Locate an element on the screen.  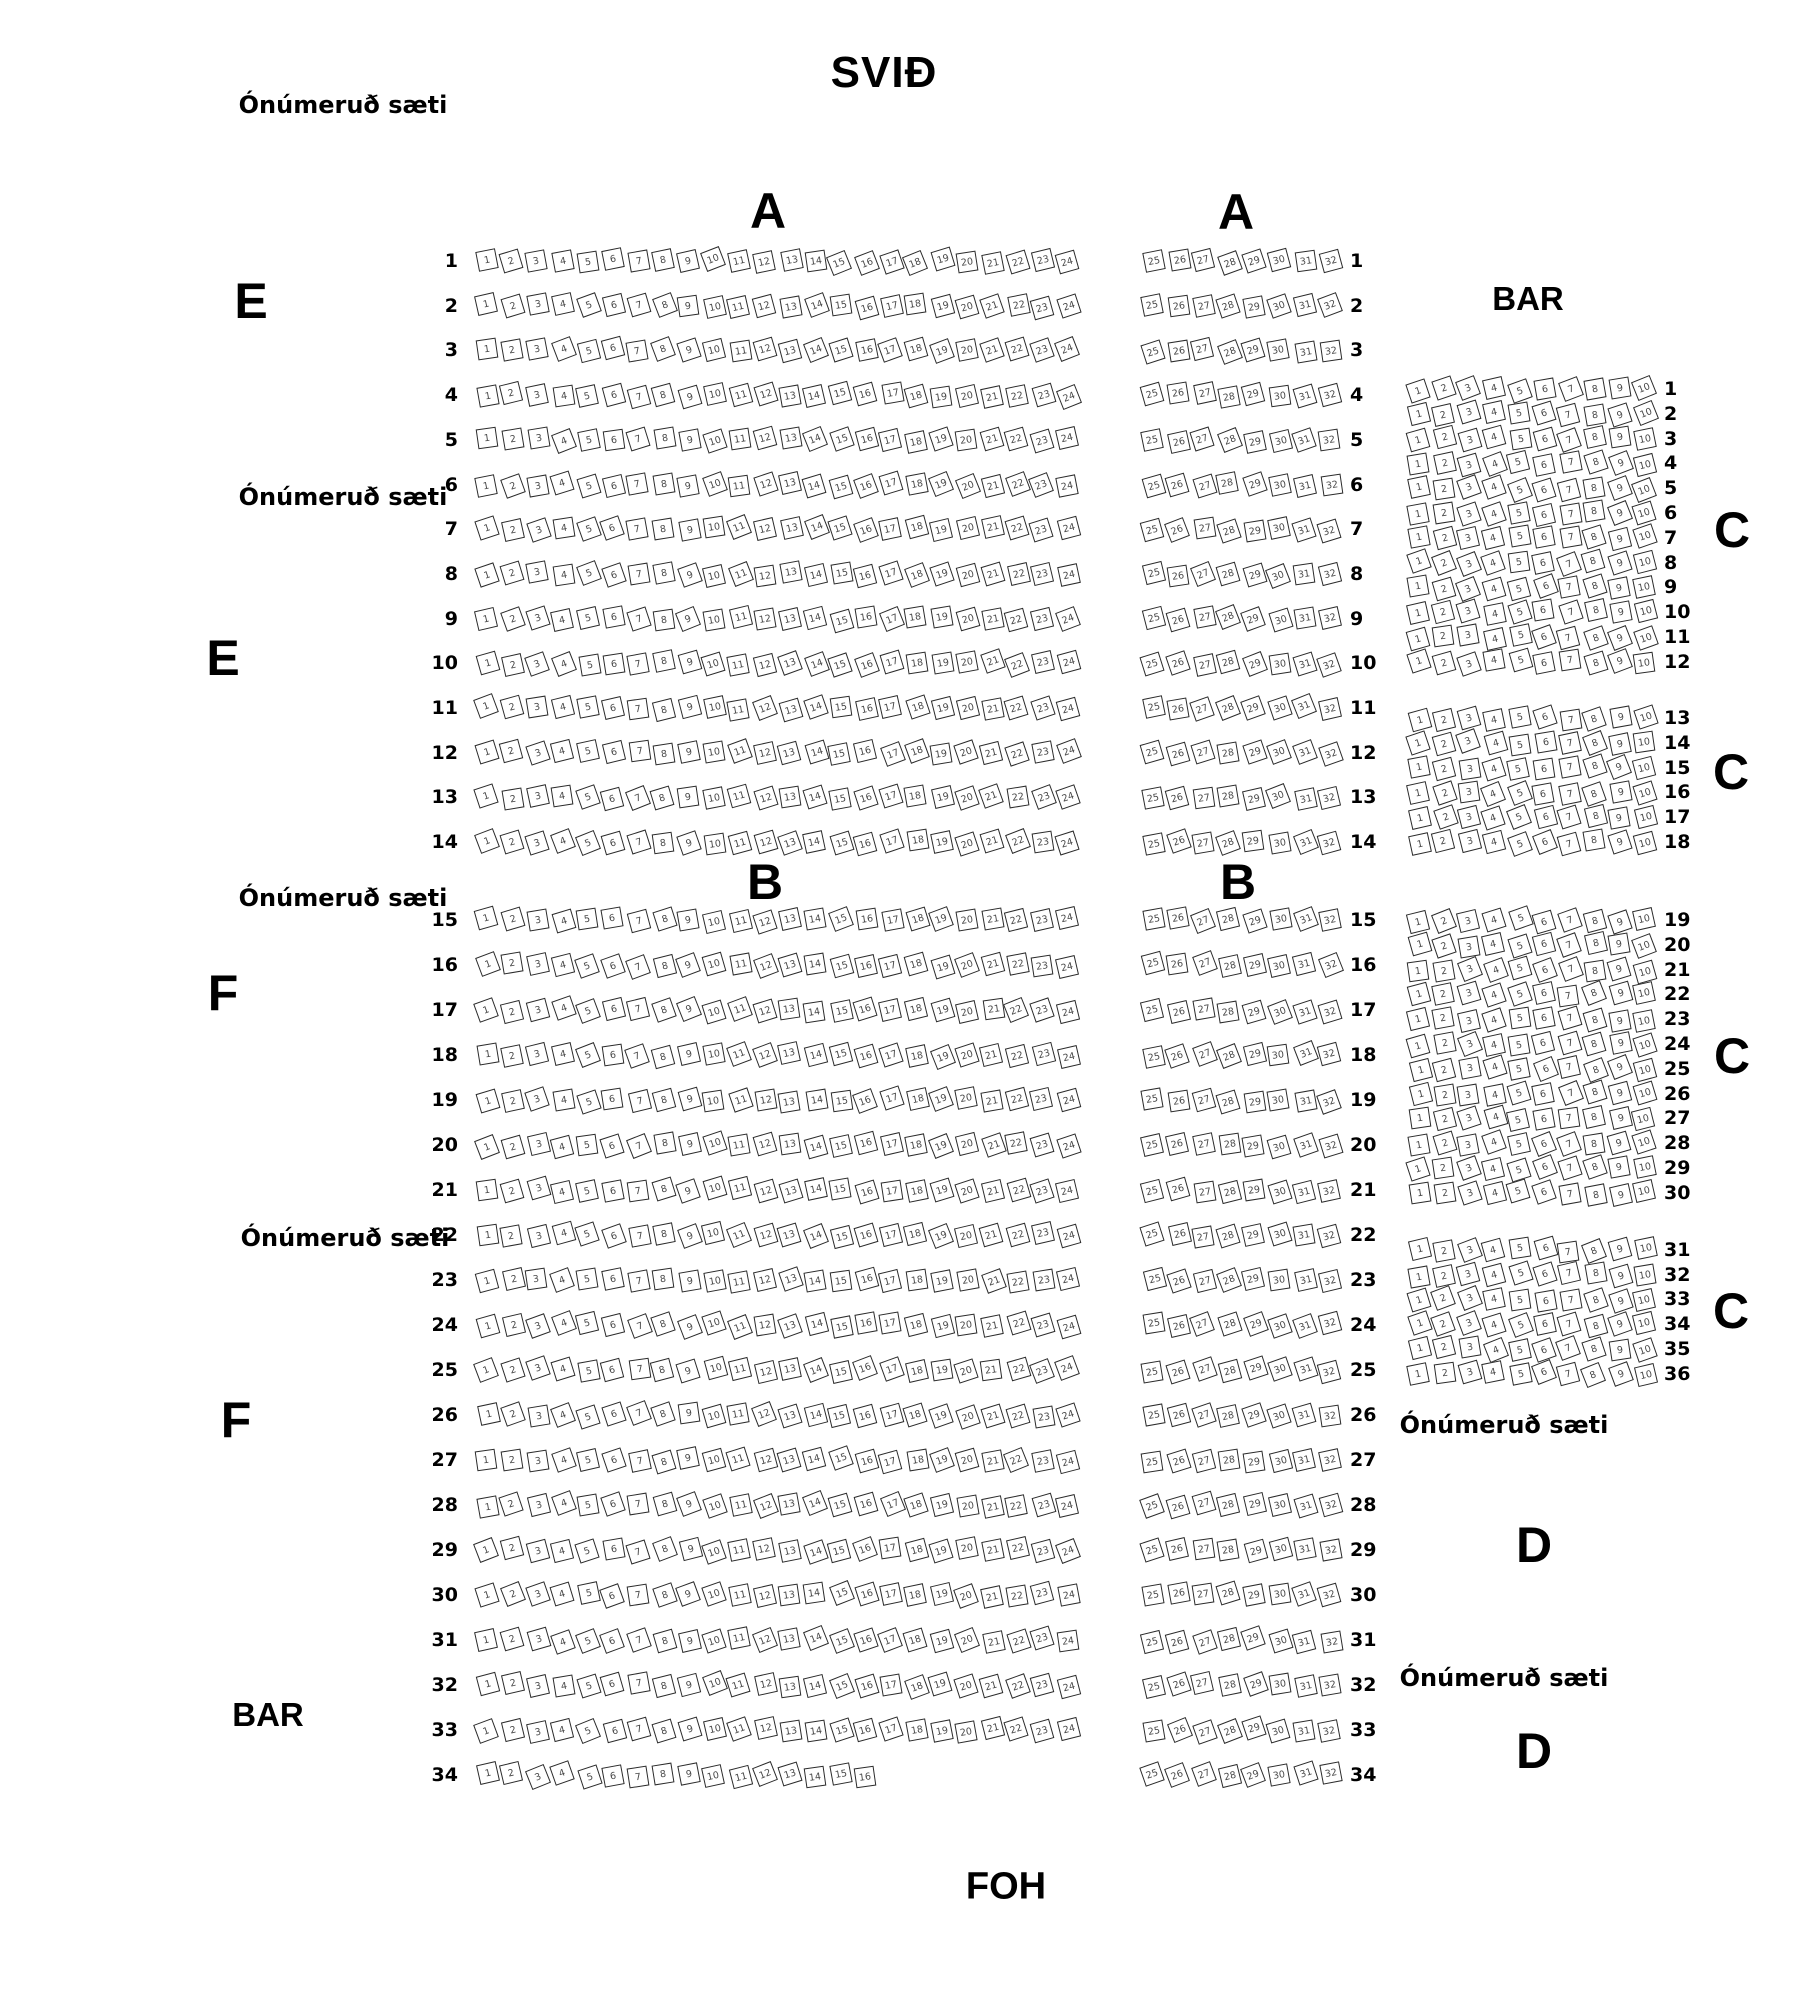
seat: 24 is located at coordinates (1067, 843).